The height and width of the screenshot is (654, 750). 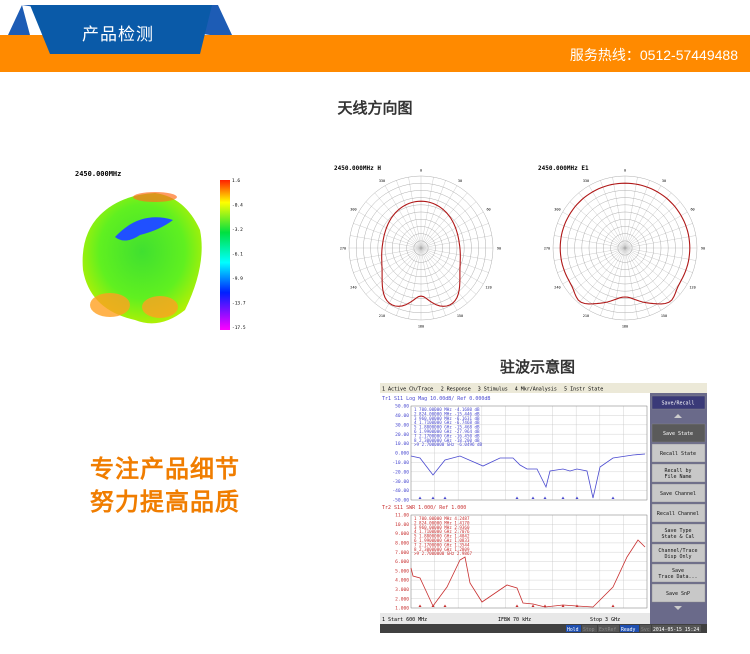 What do you see at coordinates (402, 571) in the screenshot?
I see `lower-y-tick: 5.000` at bounding box center [402, 571].